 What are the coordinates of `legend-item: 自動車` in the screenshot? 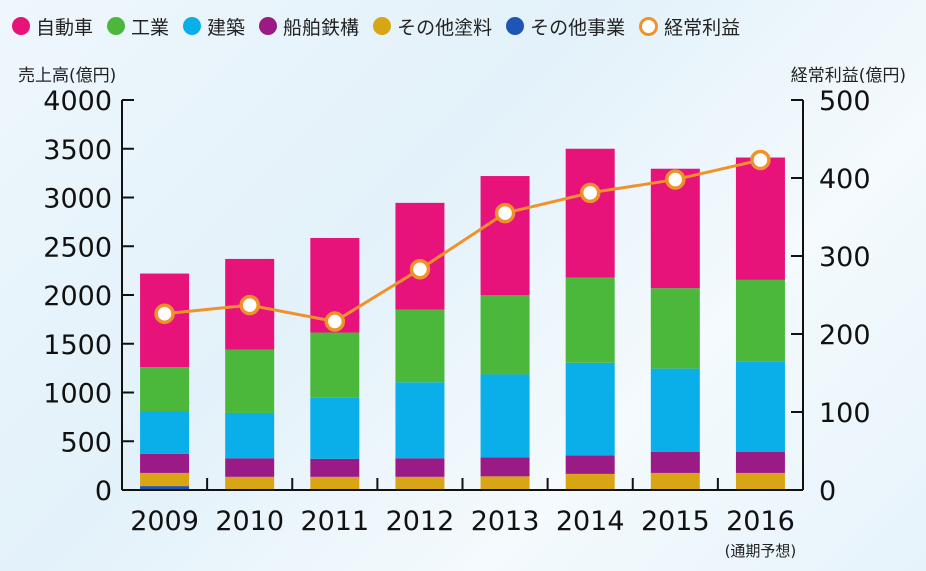 It's located at (52, 26).